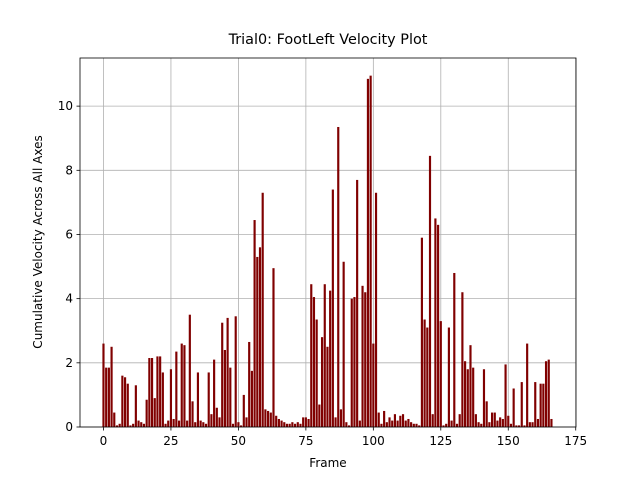  I want to click on x-tick-label: 25, so click(170, 441).